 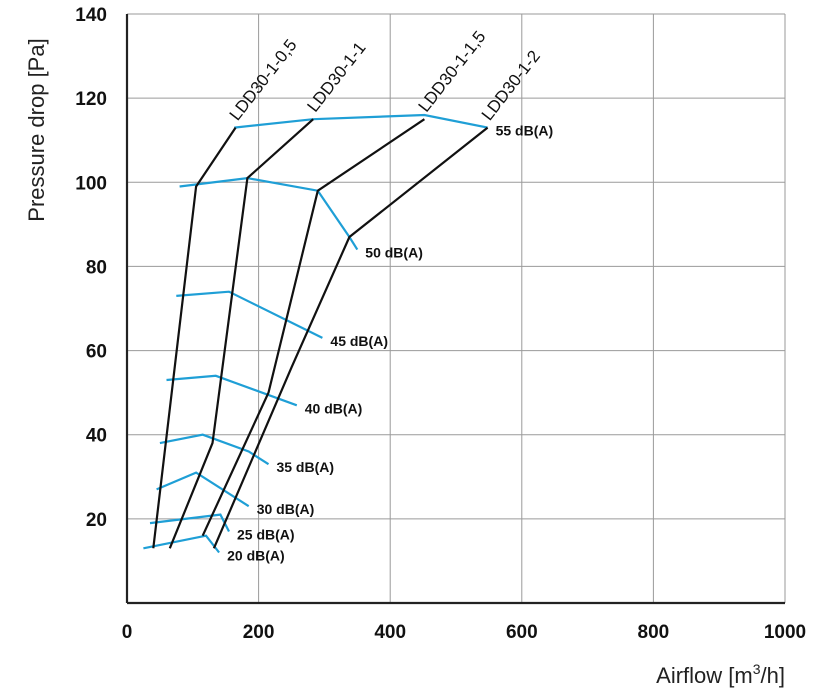 What do you see at coordinates (525, 131) in the screenshot?
I see `sound-level-label: 55 dB(A)` at bounding box center [525, 131].